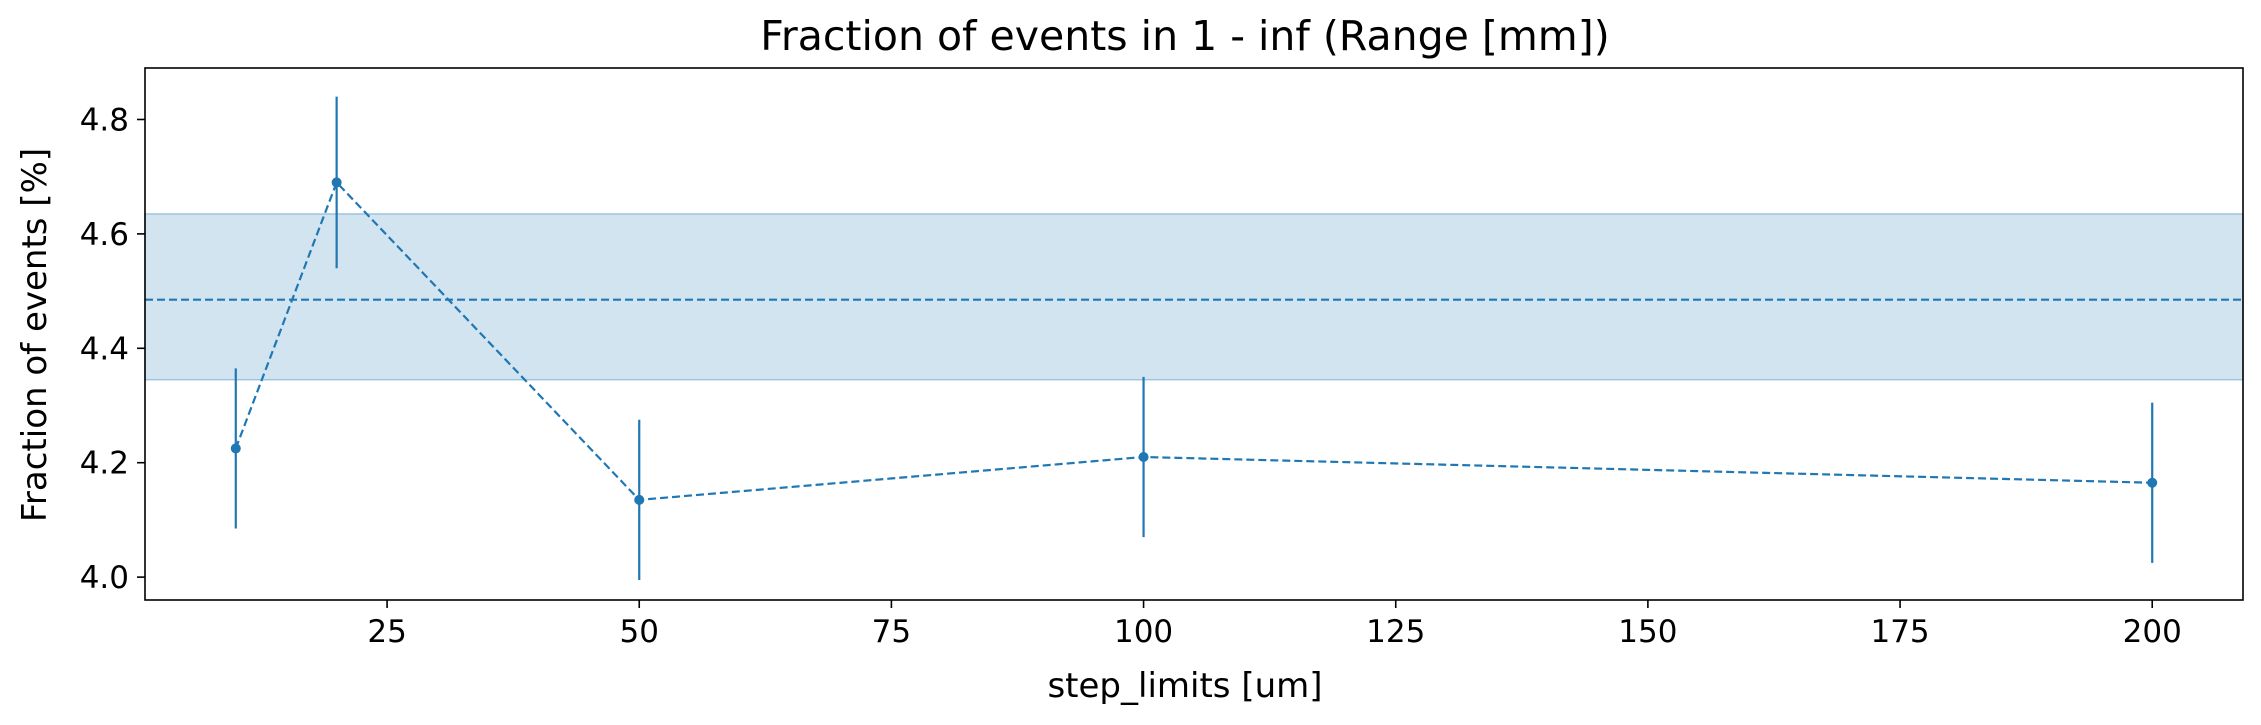 Image resolution: width=2261 pixels, height=725 pixels. I want to click on x-axis-title: step_limits [um], so click(1184, 686).